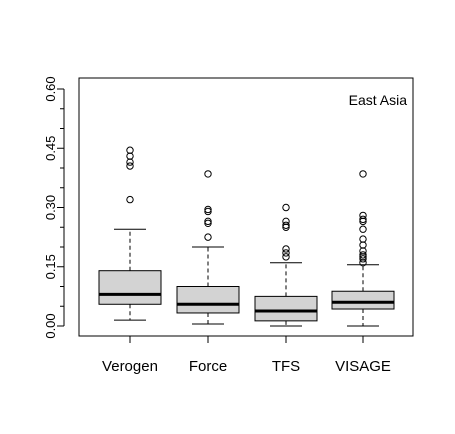 The image size is (455, 434). Describe the element at coordinates (363, 366) in the screenshot. I see `x-category-label: VISAGE` at that location.